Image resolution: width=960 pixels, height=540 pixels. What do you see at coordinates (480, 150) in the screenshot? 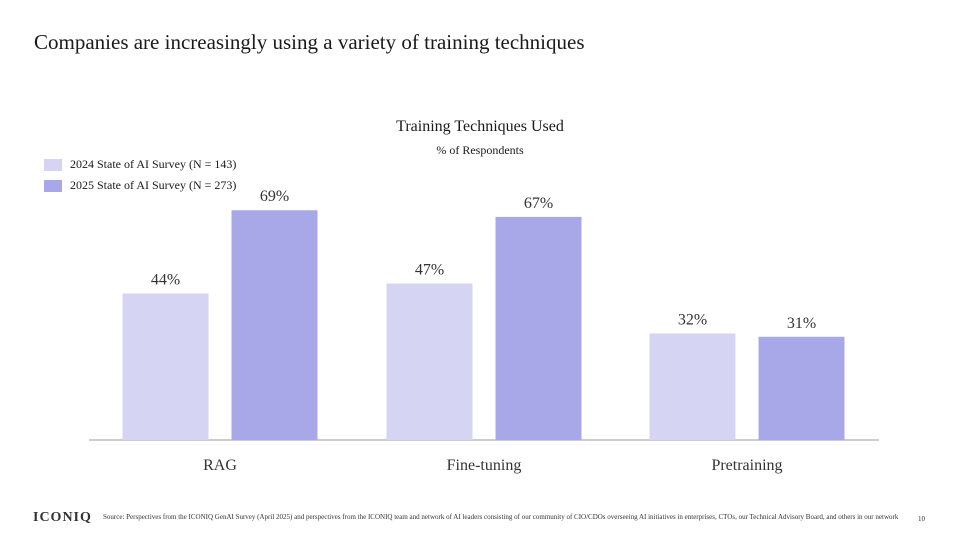
I see `chart-subtitle: % of Respondents` at bounding box center [480, 150].